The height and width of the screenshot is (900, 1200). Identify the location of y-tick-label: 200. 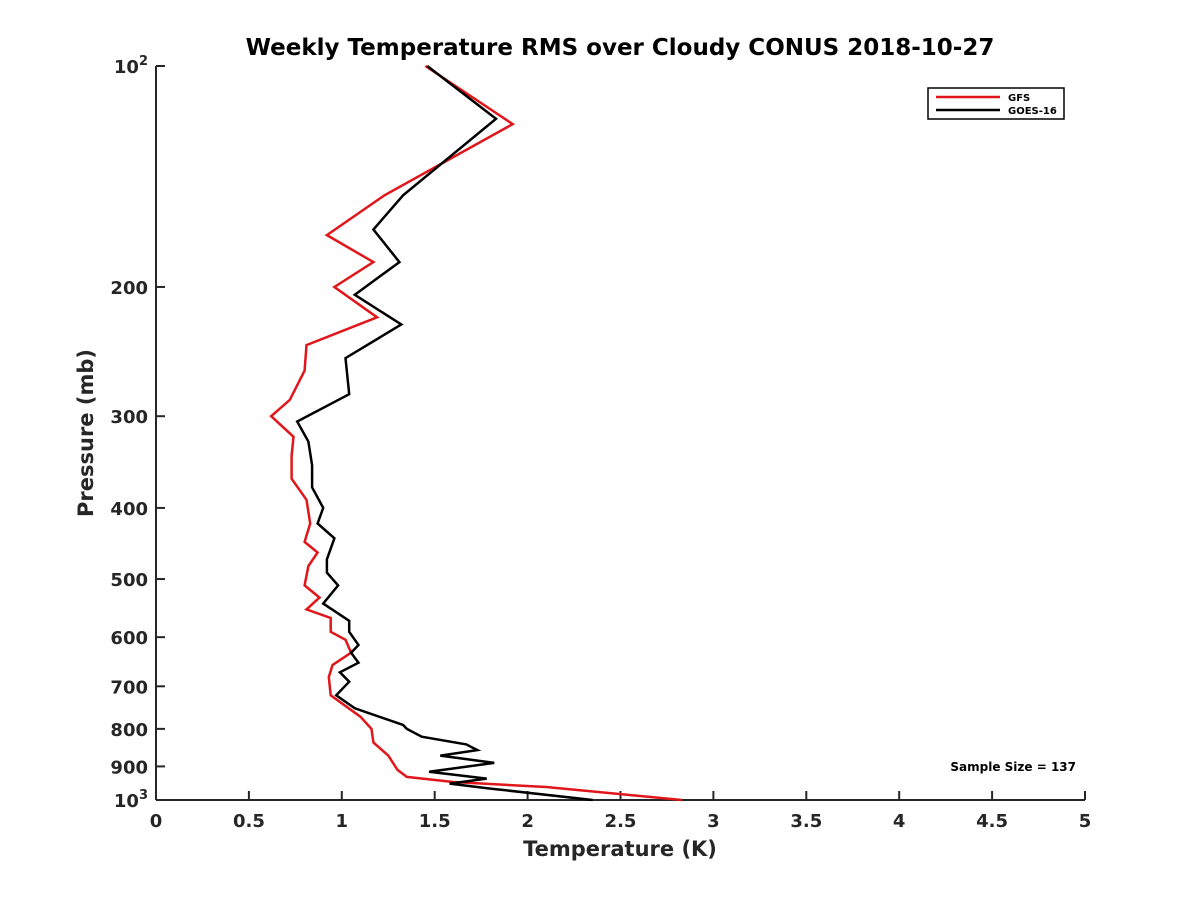
(129, 288).